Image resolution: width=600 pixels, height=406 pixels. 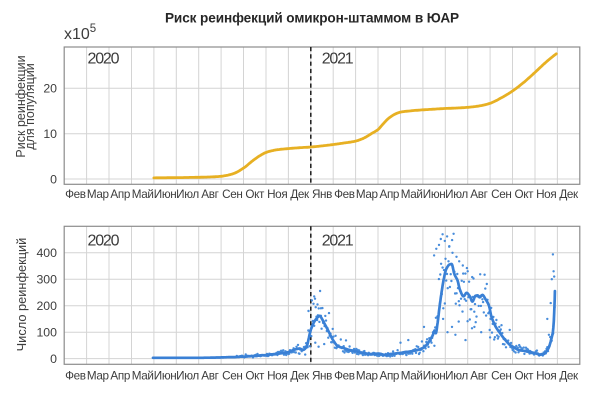 I want to click on svg-text: 20, so click(x=50, y=89).